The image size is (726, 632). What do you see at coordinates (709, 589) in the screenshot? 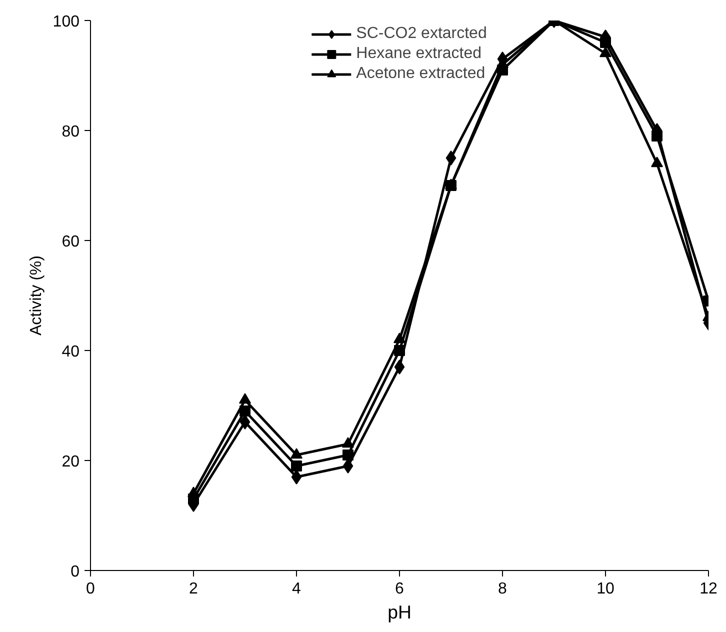
I see `x-tick-label: 12` at bounding box center [709, 589].